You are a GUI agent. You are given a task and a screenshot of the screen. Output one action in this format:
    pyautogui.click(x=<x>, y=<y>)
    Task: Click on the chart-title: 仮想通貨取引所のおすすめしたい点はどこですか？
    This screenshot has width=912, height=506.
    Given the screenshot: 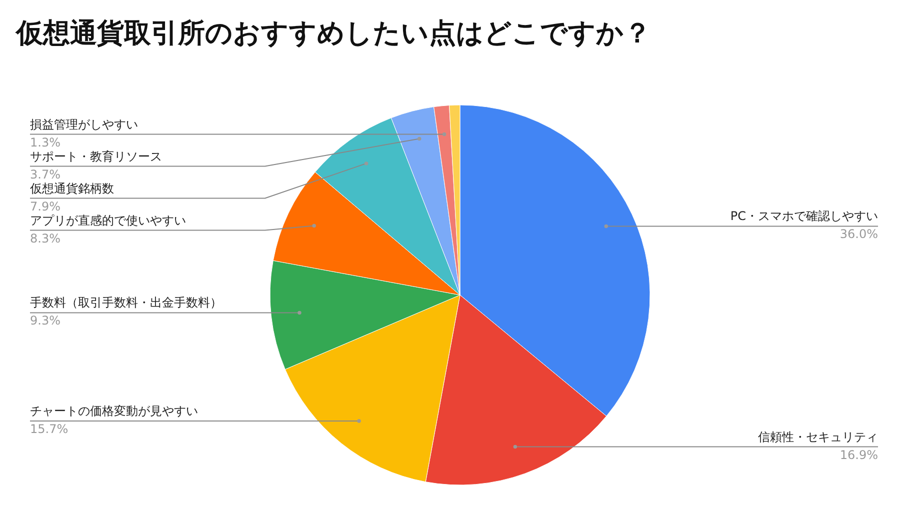 What is the action you would take?
    pyautogui.click(x=333, y=33)
    